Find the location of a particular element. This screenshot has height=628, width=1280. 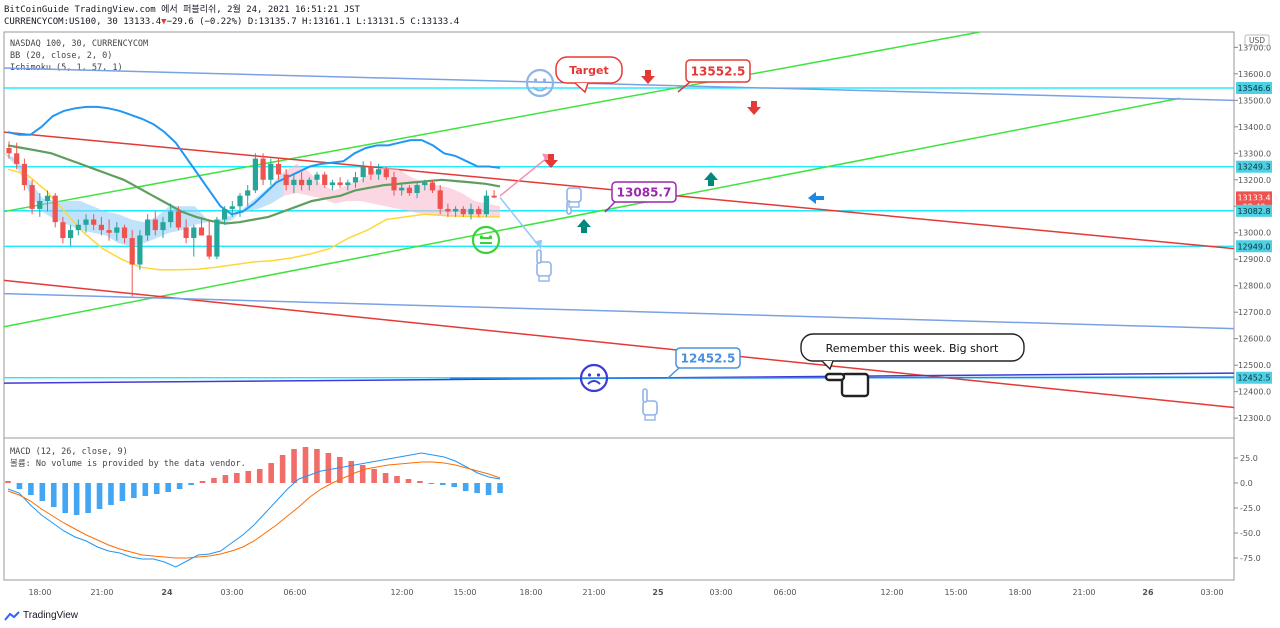

pointing-hand-black-icon is located at coordinates (847, 385).